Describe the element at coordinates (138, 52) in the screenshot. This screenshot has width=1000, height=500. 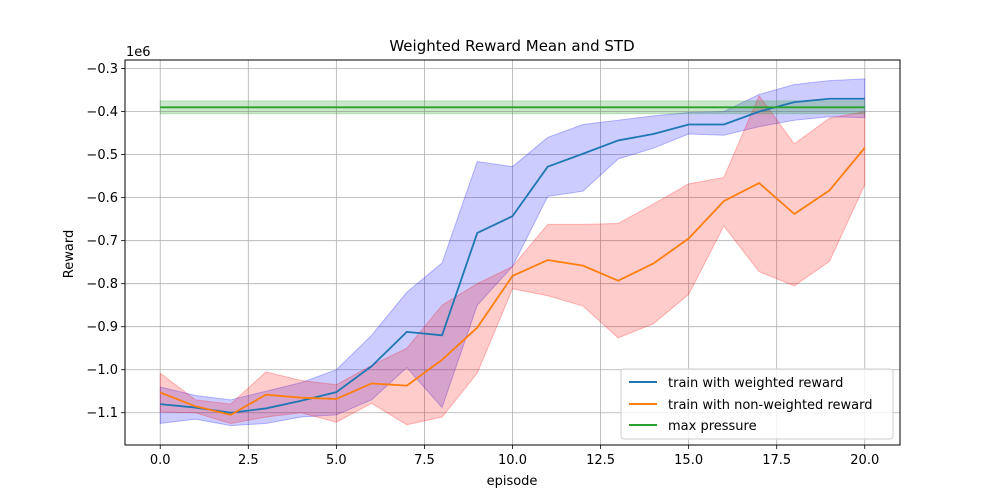
I see `y-offset-text: 1e6` at that location.